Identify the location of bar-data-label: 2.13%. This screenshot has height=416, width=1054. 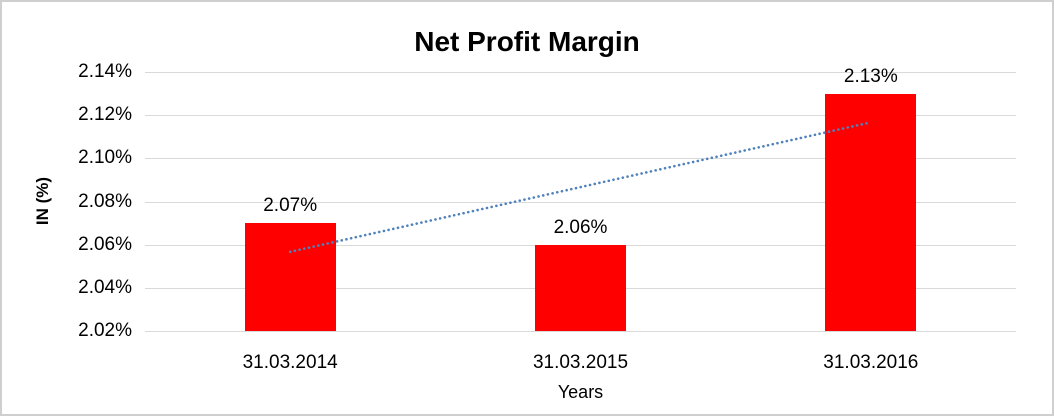
(870, 76).